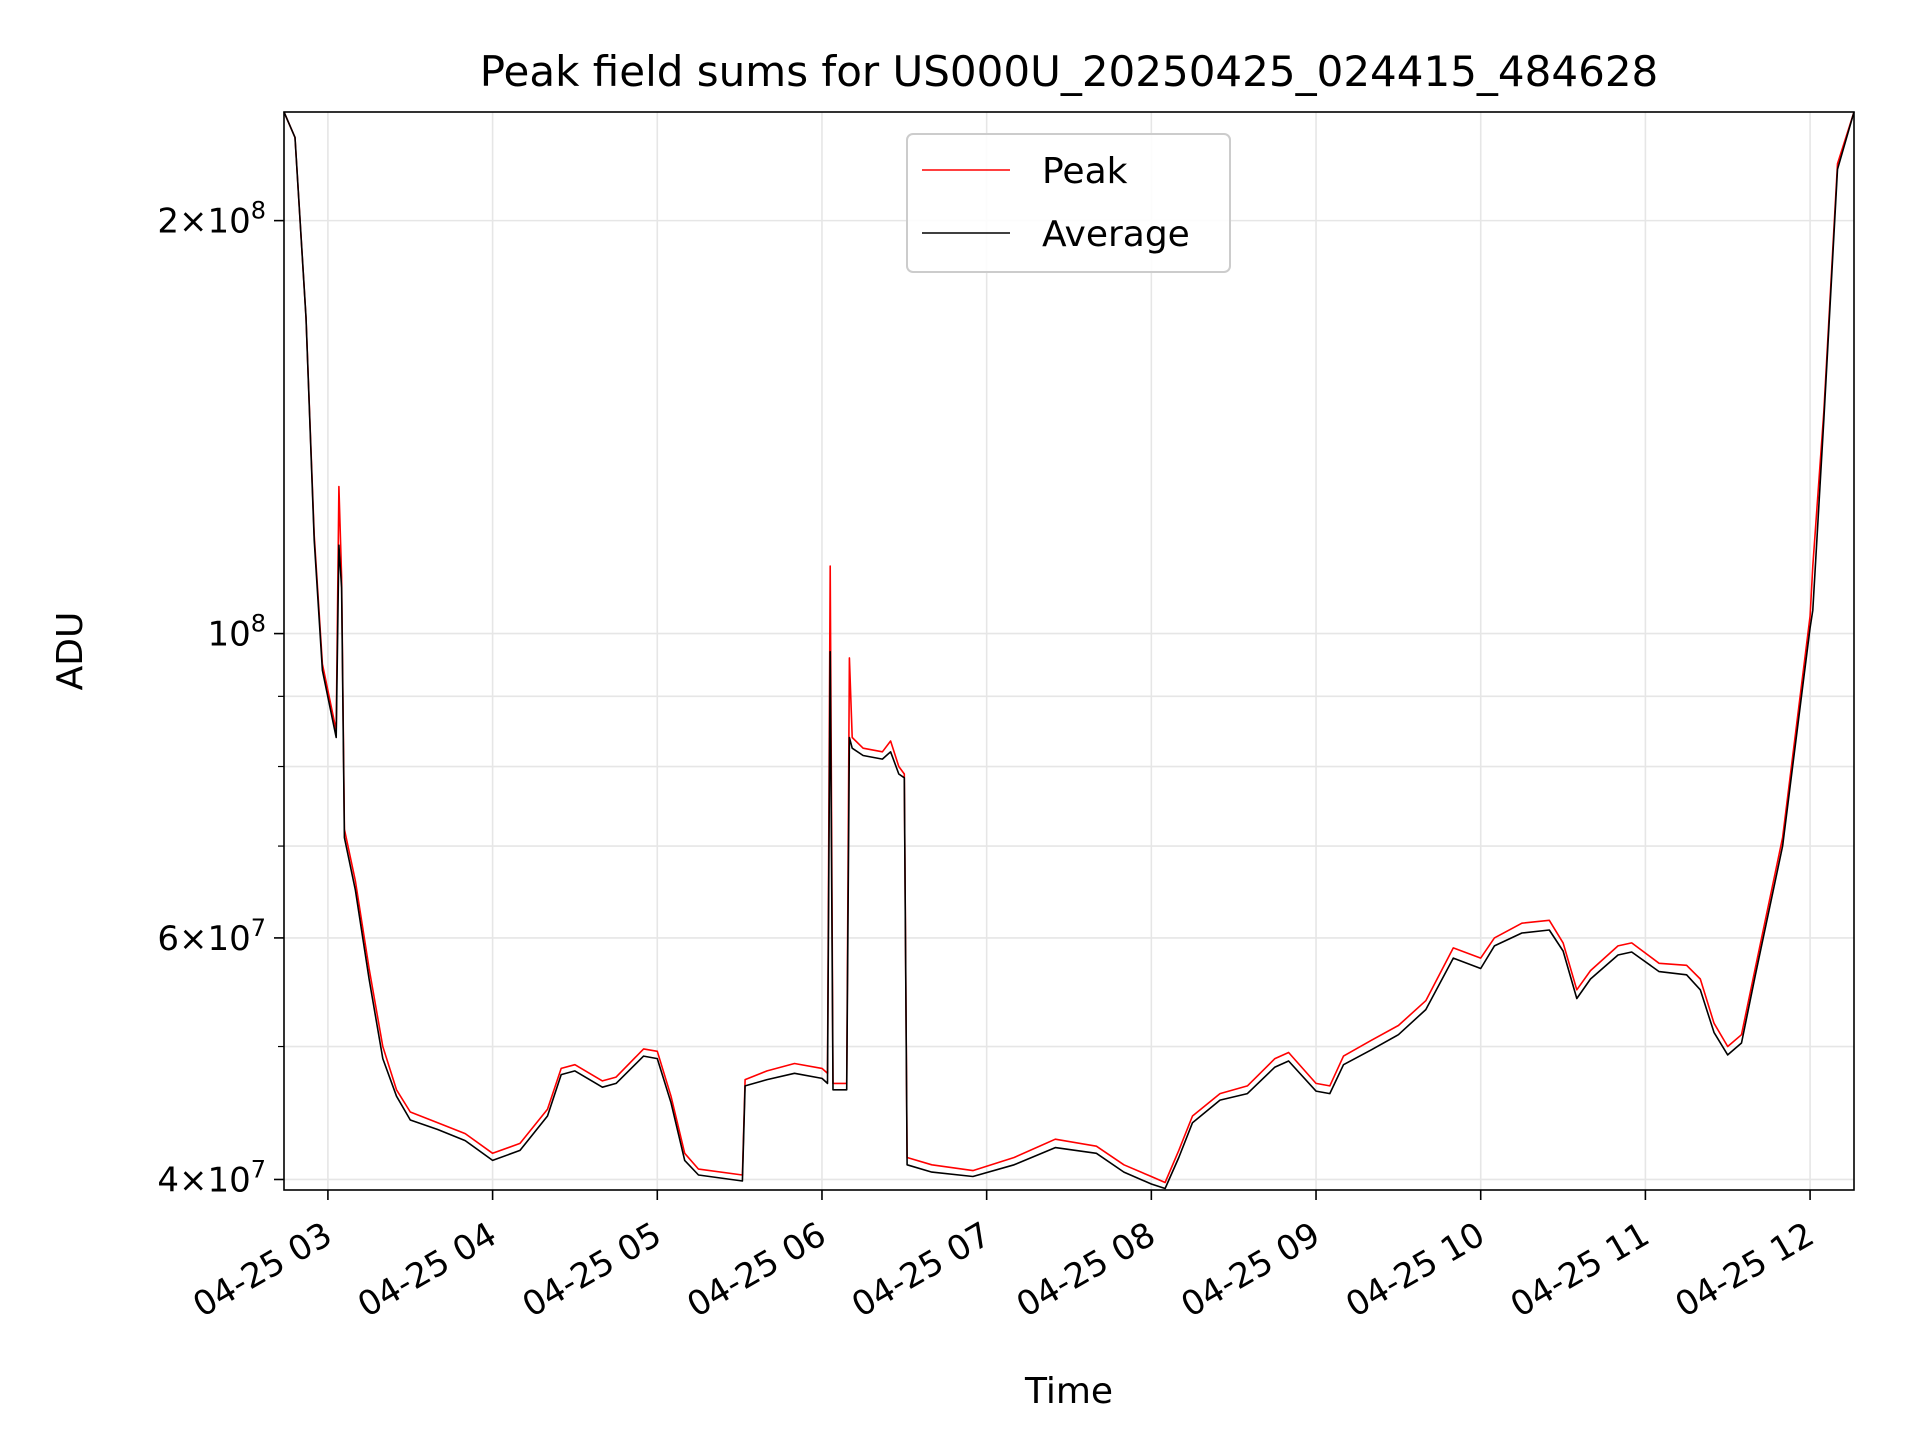 This screenshot has height=1440, width=1920. I want to click on y-axis-label: ADU, so click(70, 651).